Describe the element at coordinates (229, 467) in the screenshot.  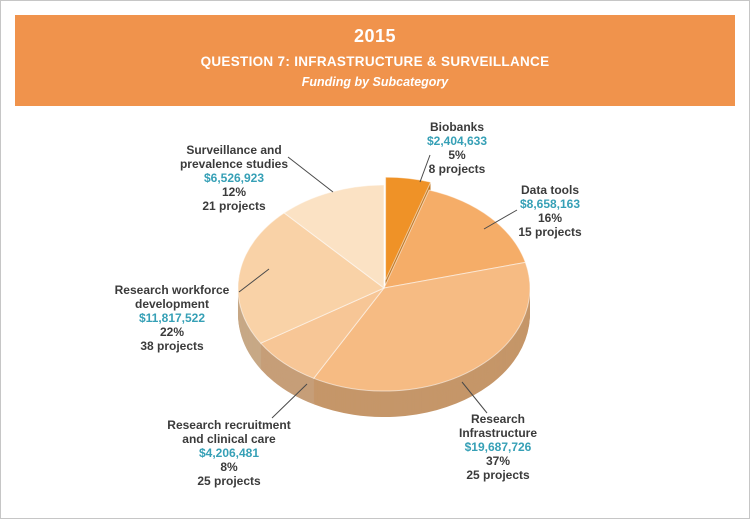
I see `slice-percent: 8%` at that location.